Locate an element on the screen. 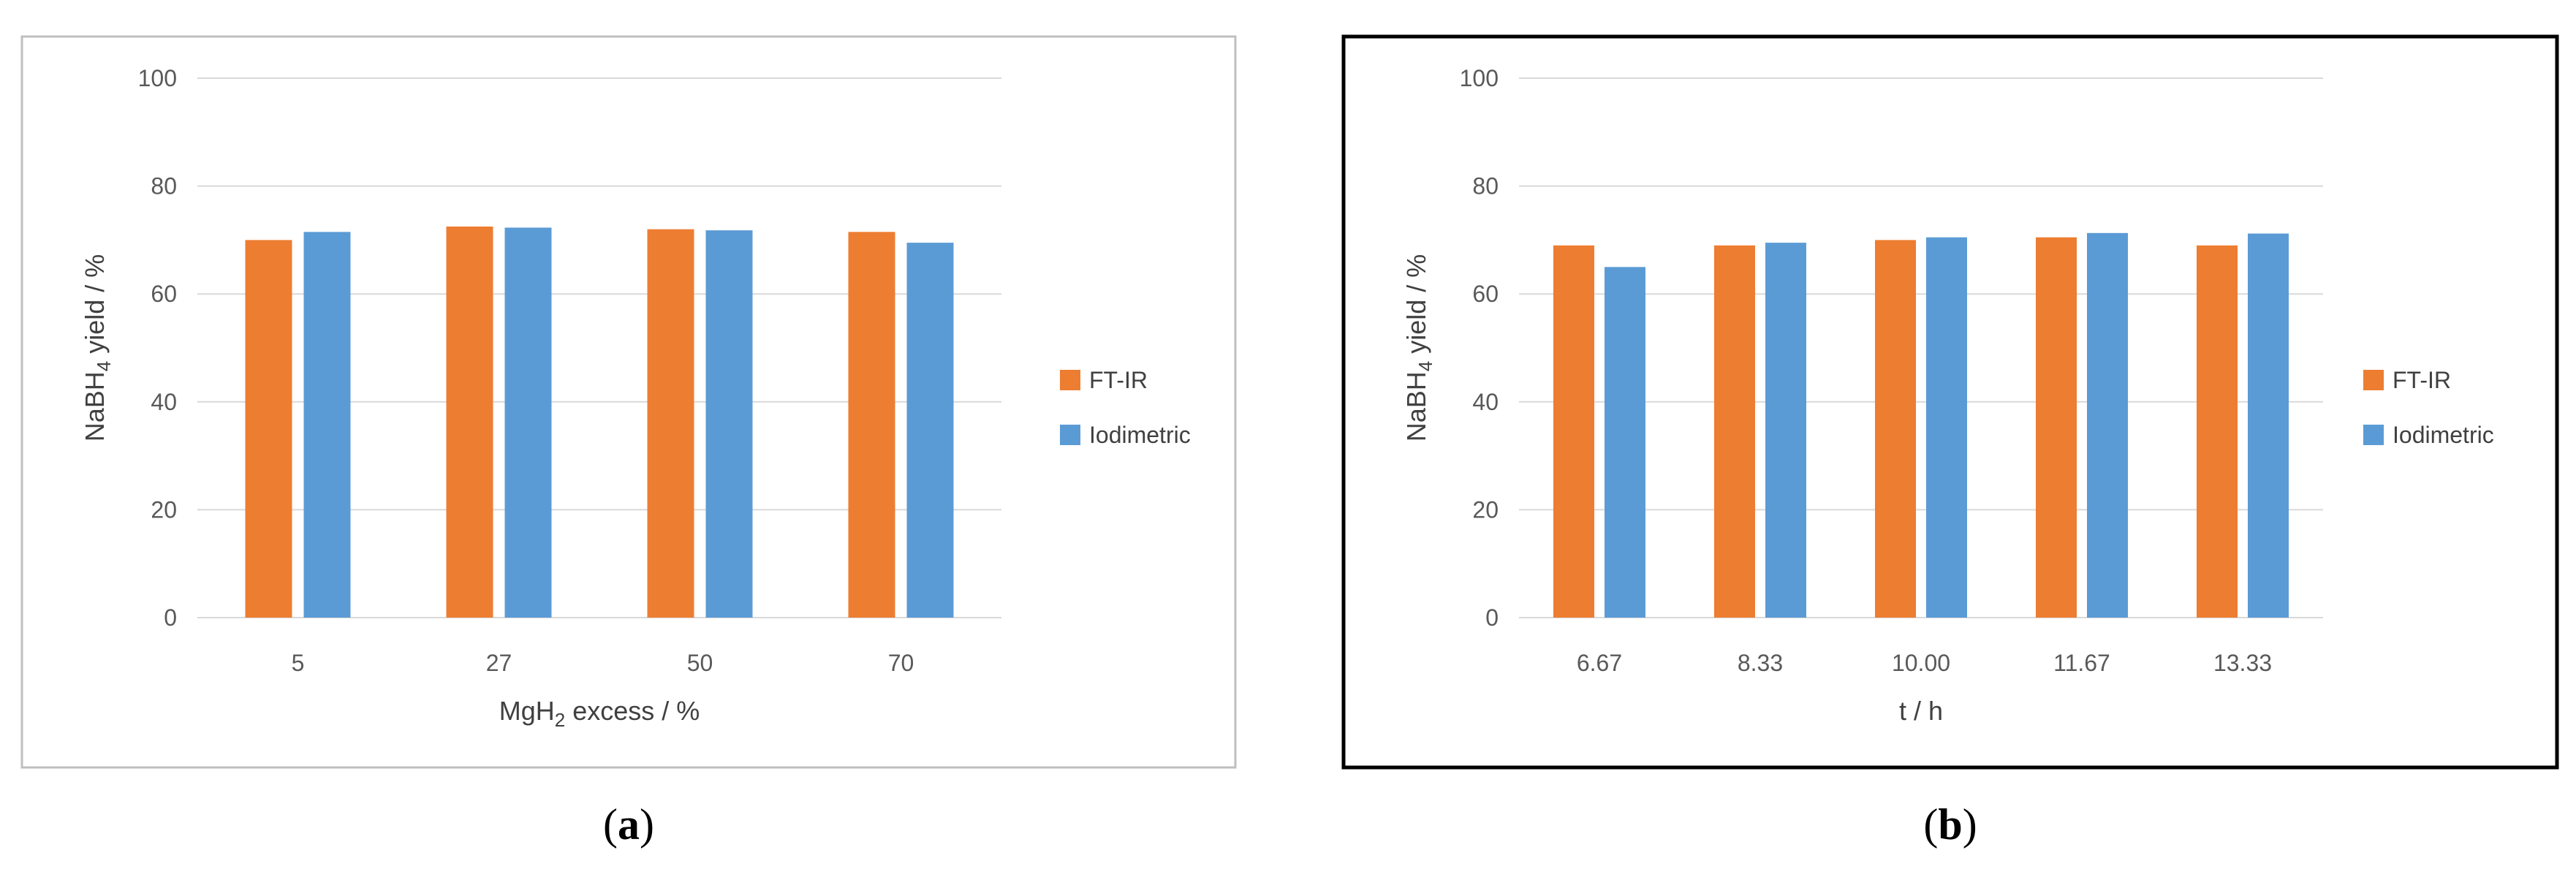 This screenshot has width=2576, height=880. panel-label: (b) is located at coordinates (1950, 824).